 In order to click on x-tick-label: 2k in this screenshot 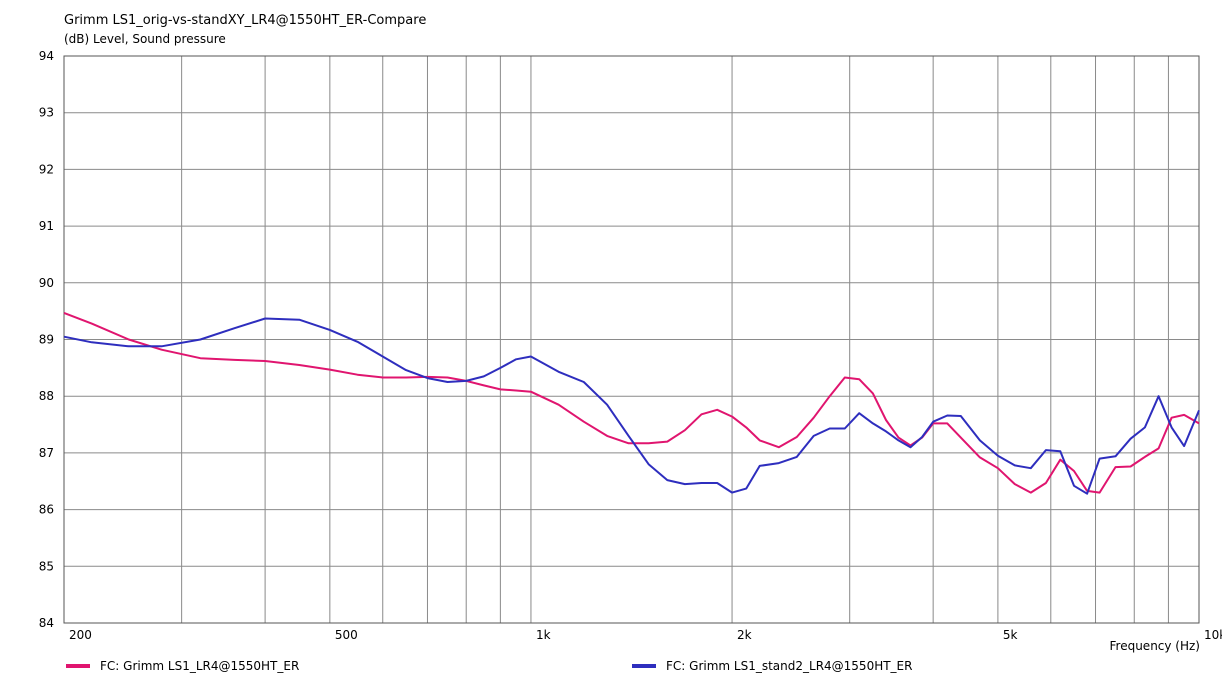, I will do `click(744, 635)`.